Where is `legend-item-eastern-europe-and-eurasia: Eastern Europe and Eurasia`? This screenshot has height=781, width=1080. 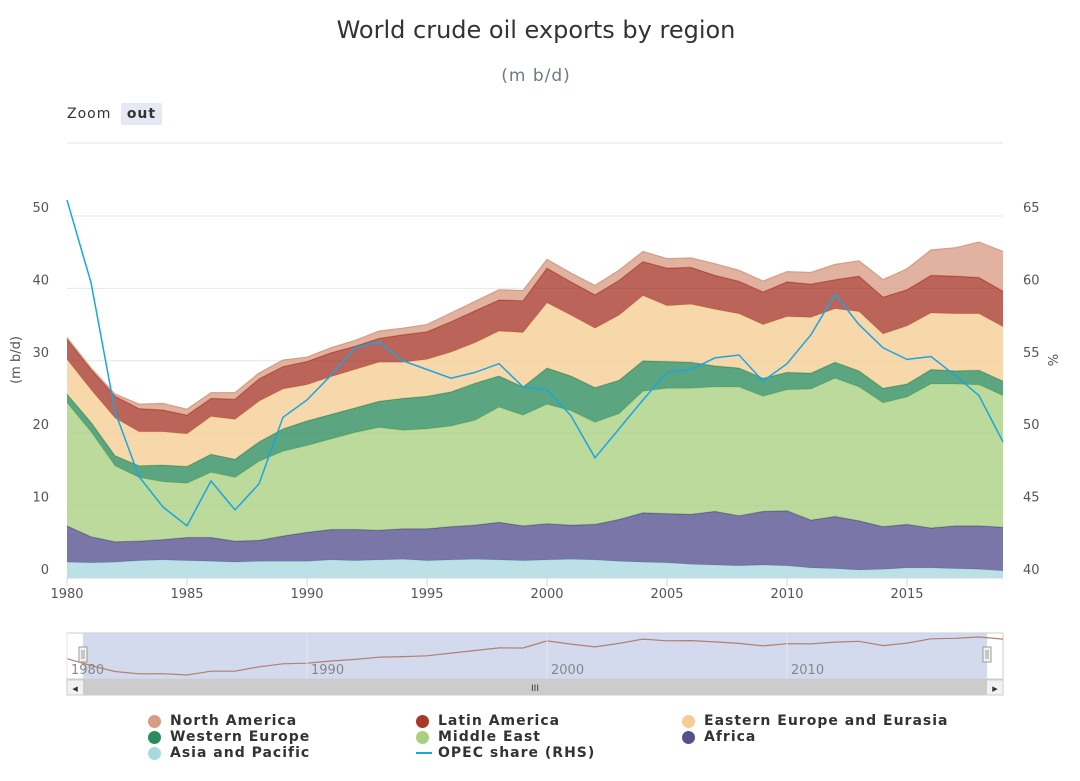
legend-item-eastern-europe-and-eurasia: Eastern Europe and Eurasia is located at coordinates (815, 721).